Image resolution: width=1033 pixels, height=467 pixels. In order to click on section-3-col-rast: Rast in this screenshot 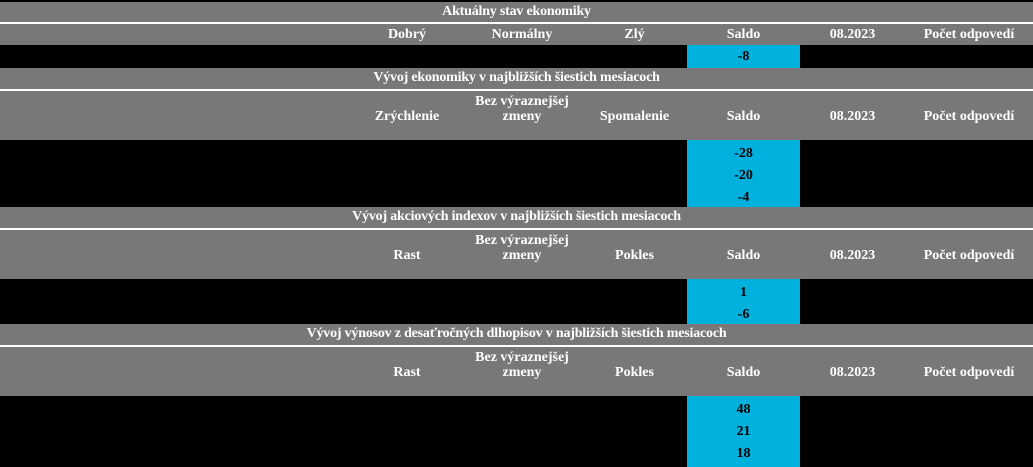, I will do `click(407, 255)`.